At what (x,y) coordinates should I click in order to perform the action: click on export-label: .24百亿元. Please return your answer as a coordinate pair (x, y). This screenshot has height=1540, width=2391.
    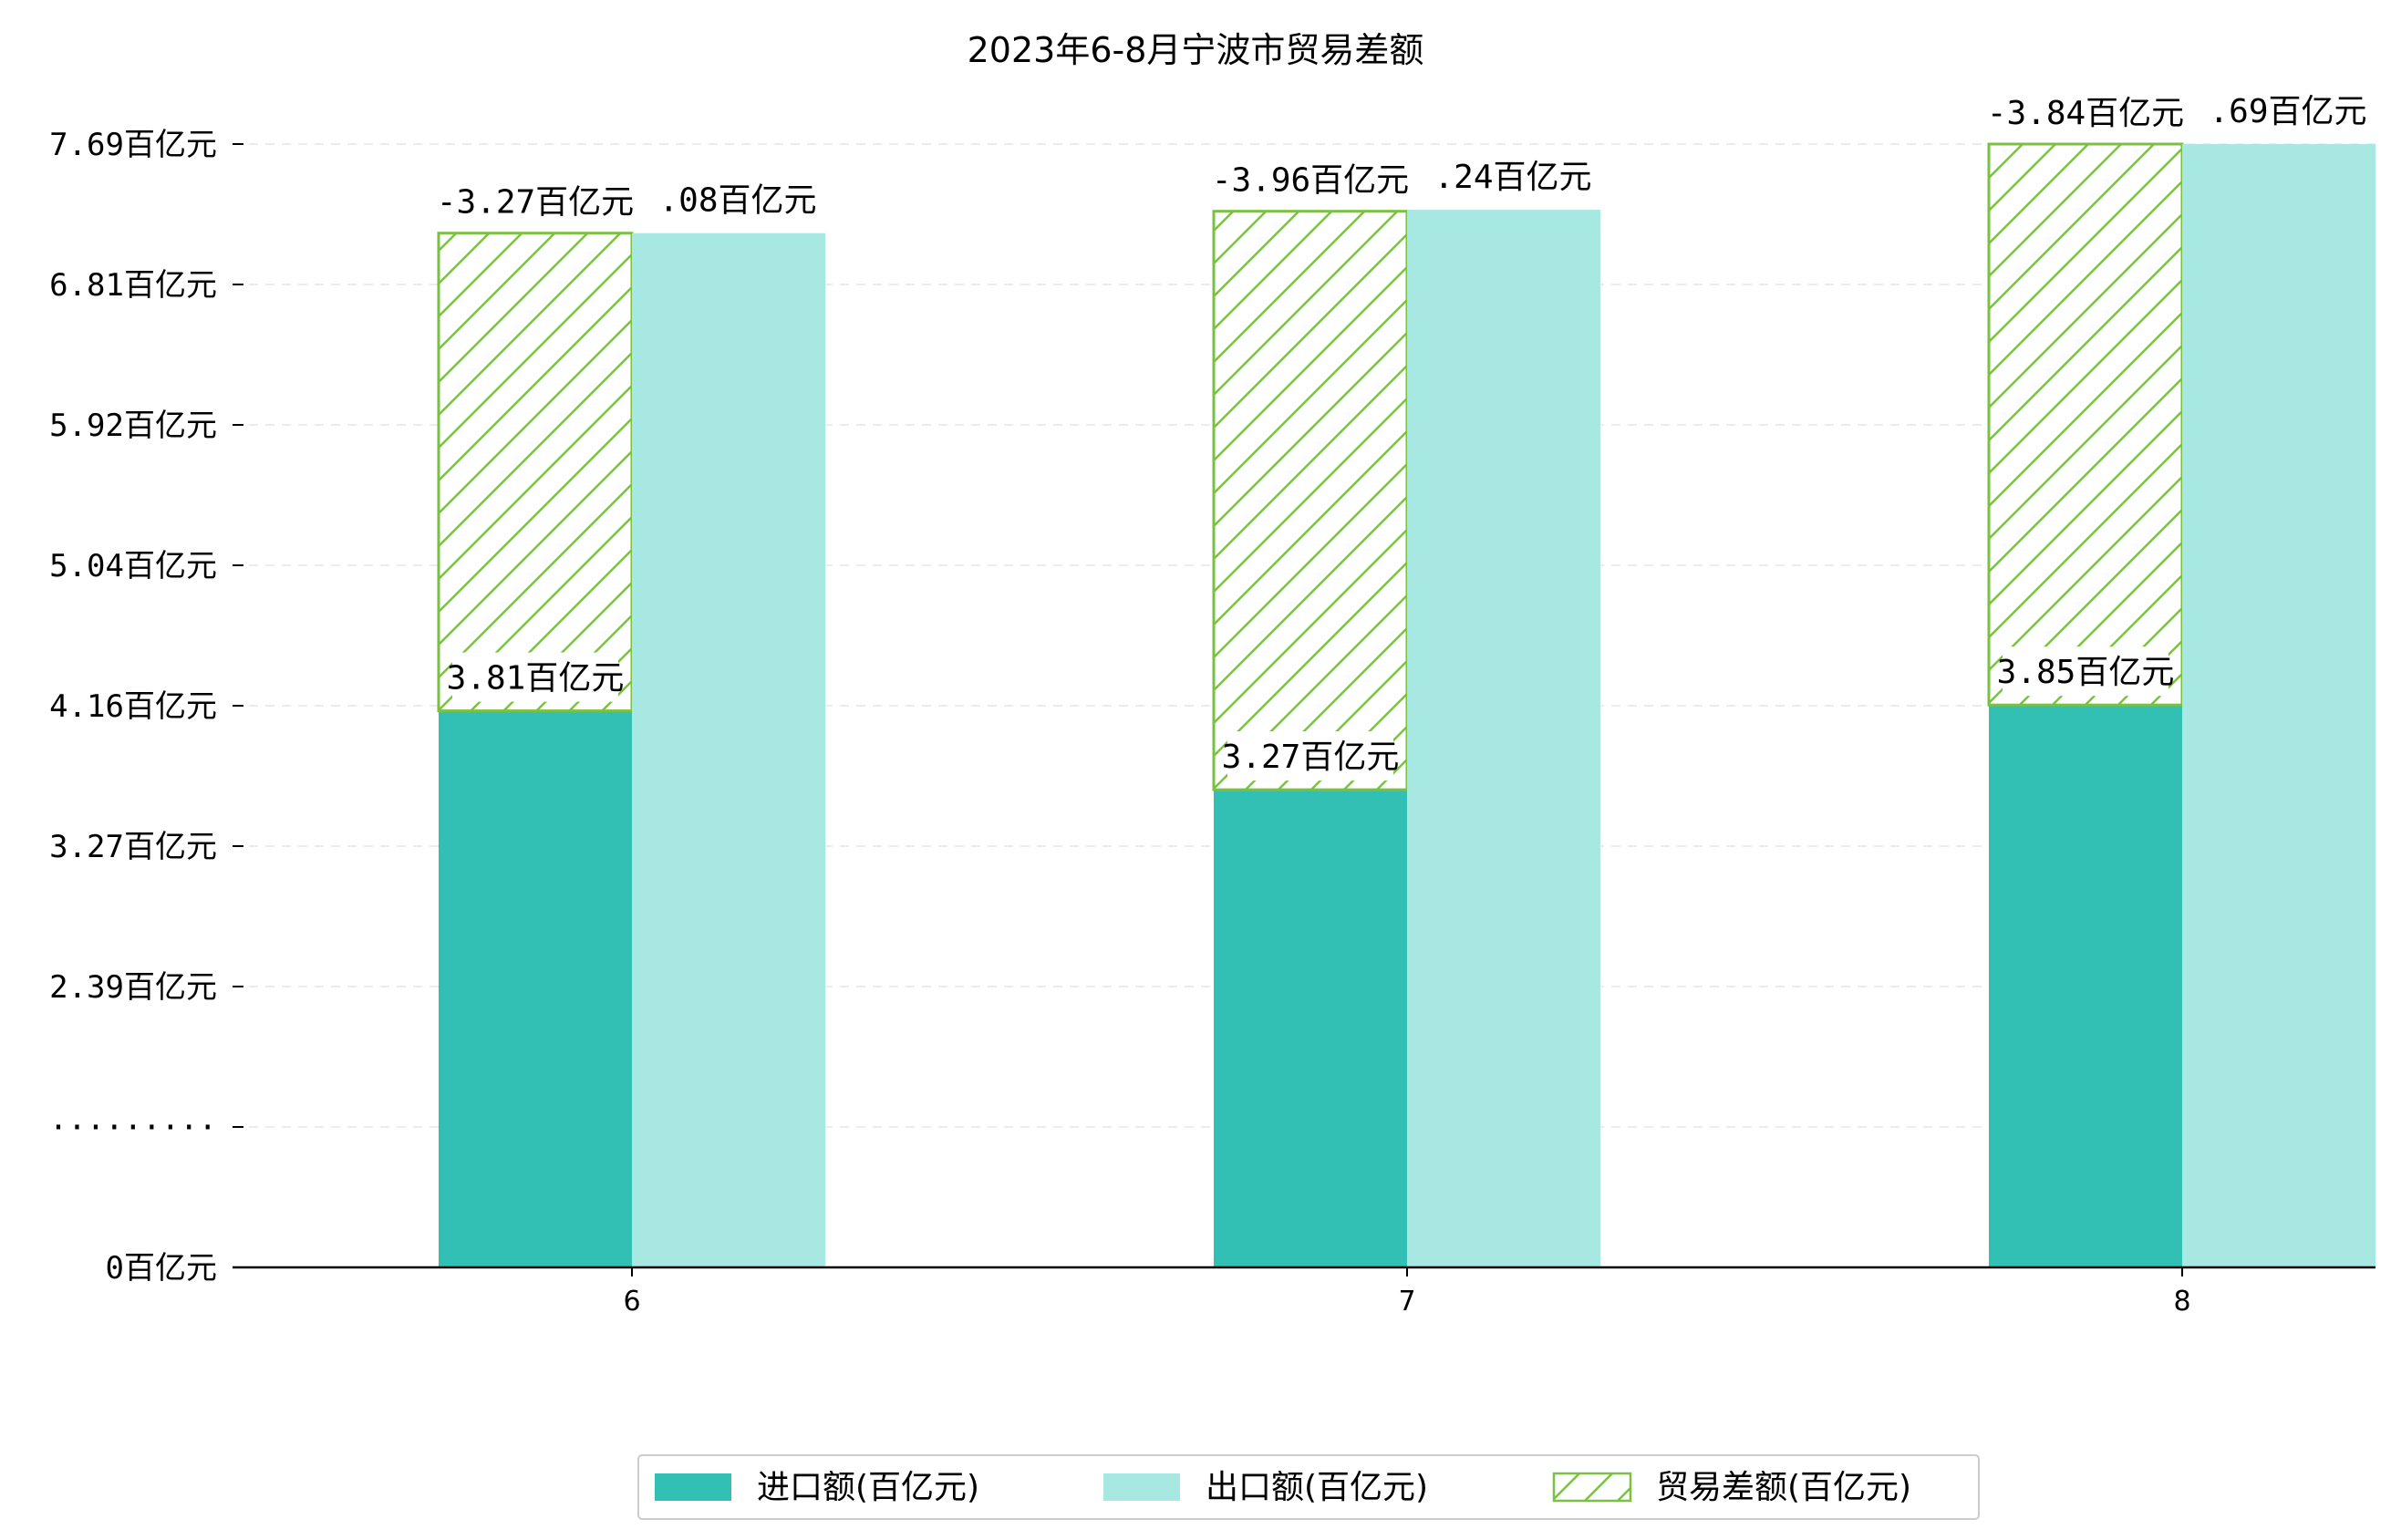
    Looking at the image, I should click on (1513, 176).